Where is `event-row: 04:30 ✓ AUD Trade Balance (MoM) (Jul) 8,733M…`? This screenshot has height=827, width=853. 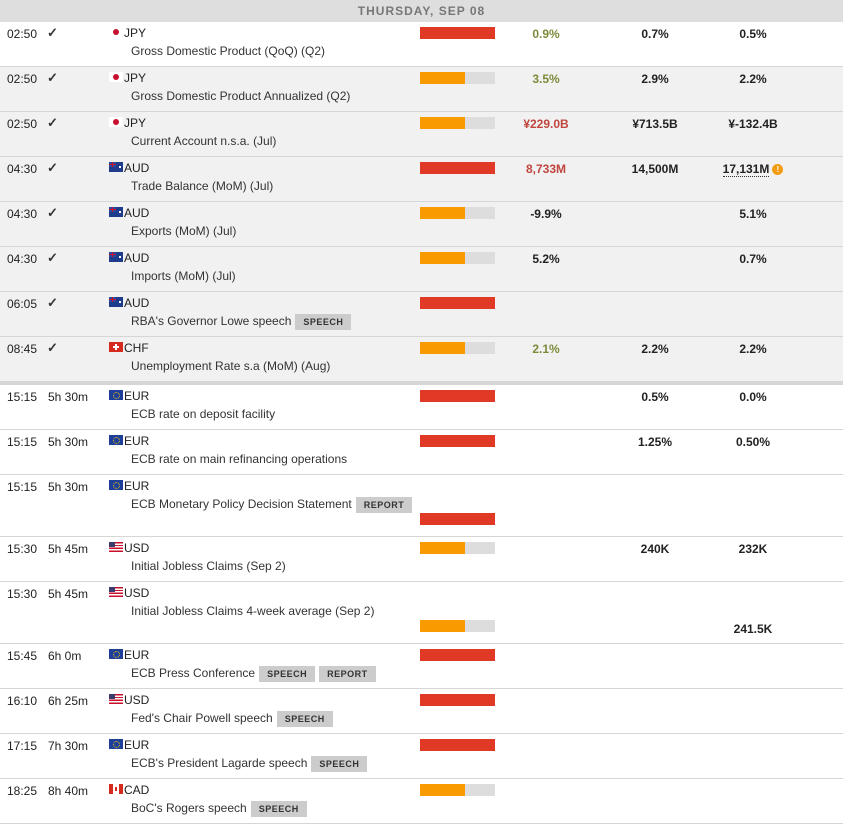
event-row: 04:30 ✓ AUD Trade Balance (MoM) (Jul) 8,733M… is located at coordinates (421, 179).